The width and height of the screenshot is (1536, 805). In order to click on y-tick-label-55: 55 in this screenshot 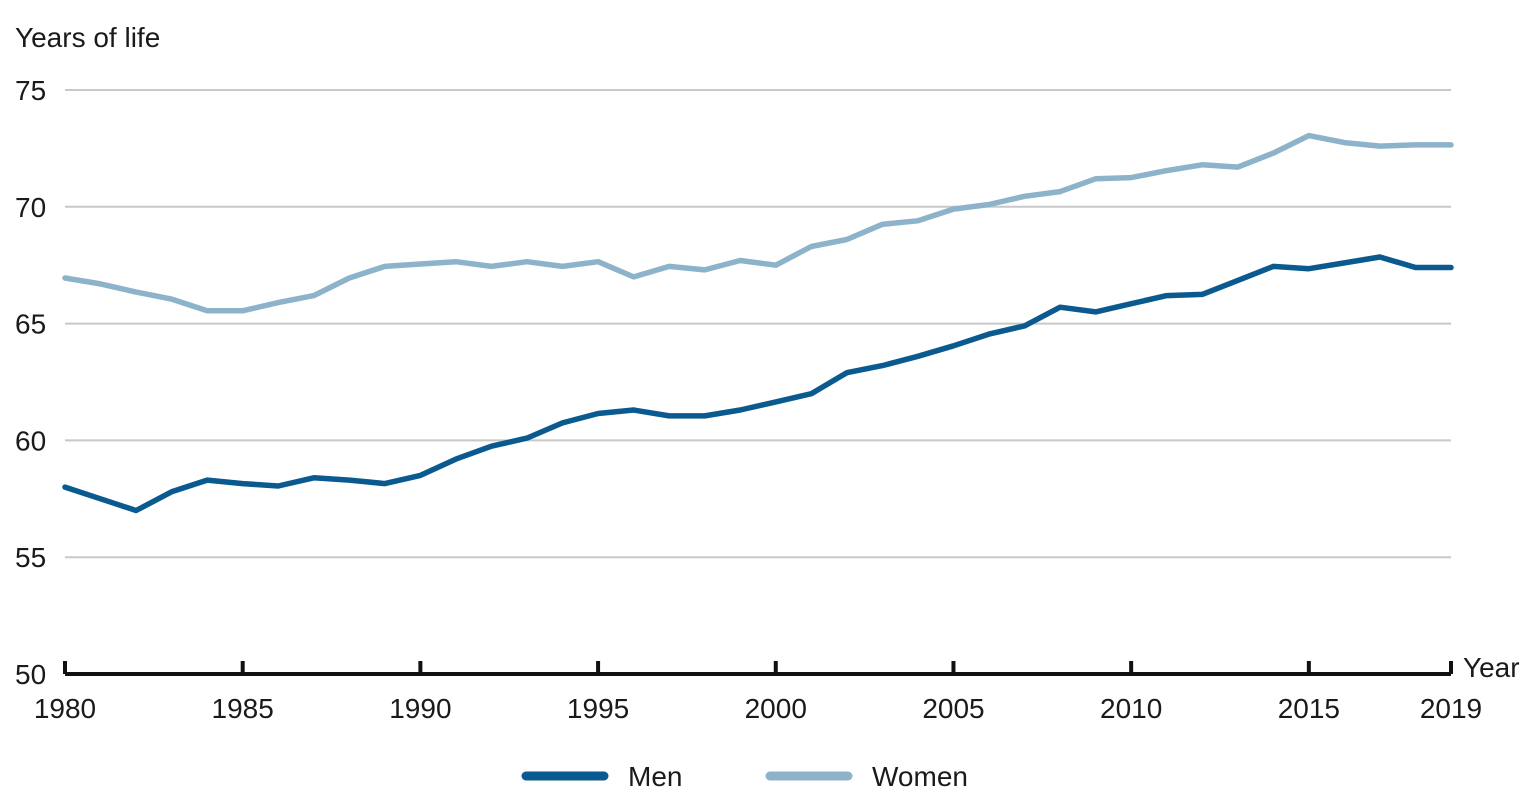, I will do `click(30, 557)`.